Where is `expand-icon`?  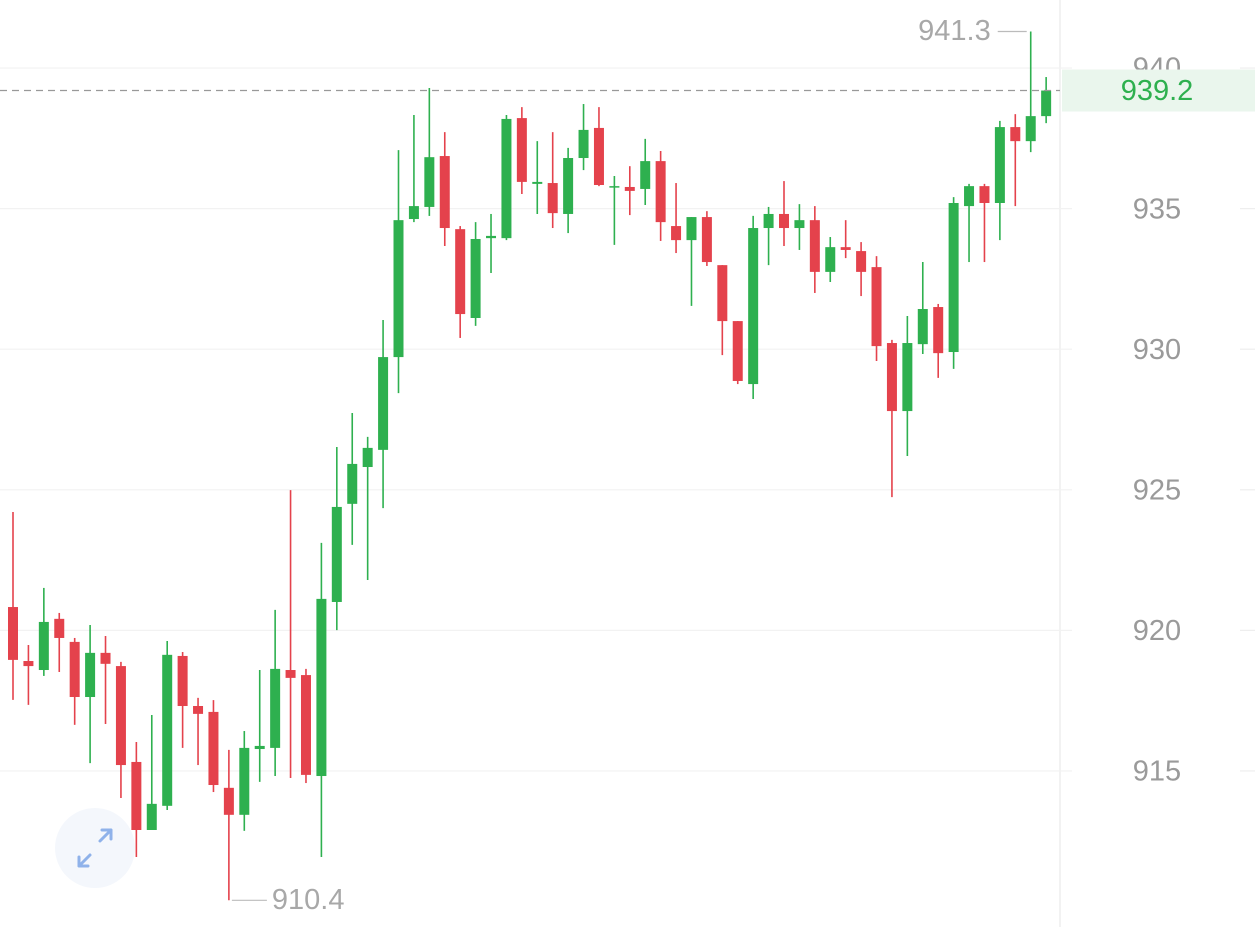 expand-icon is located at coordinates (95, 848).